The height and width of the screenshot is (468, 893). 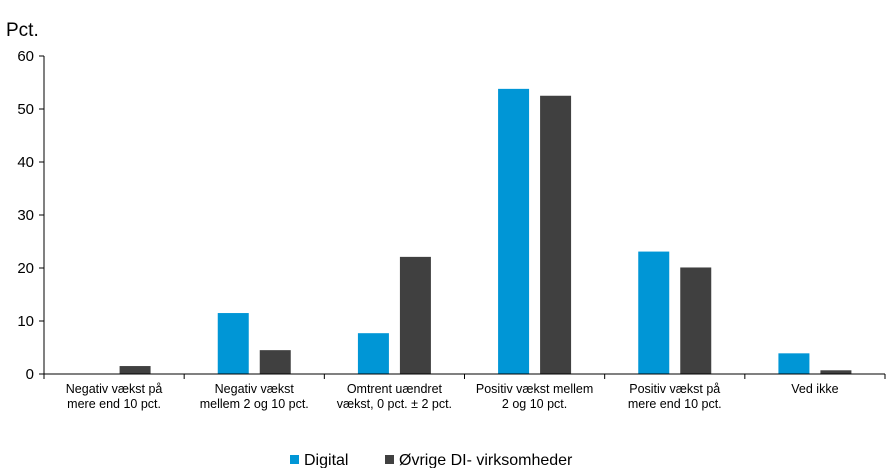 I want to click on y-tick-label: 30, so click(x=25, y=215).